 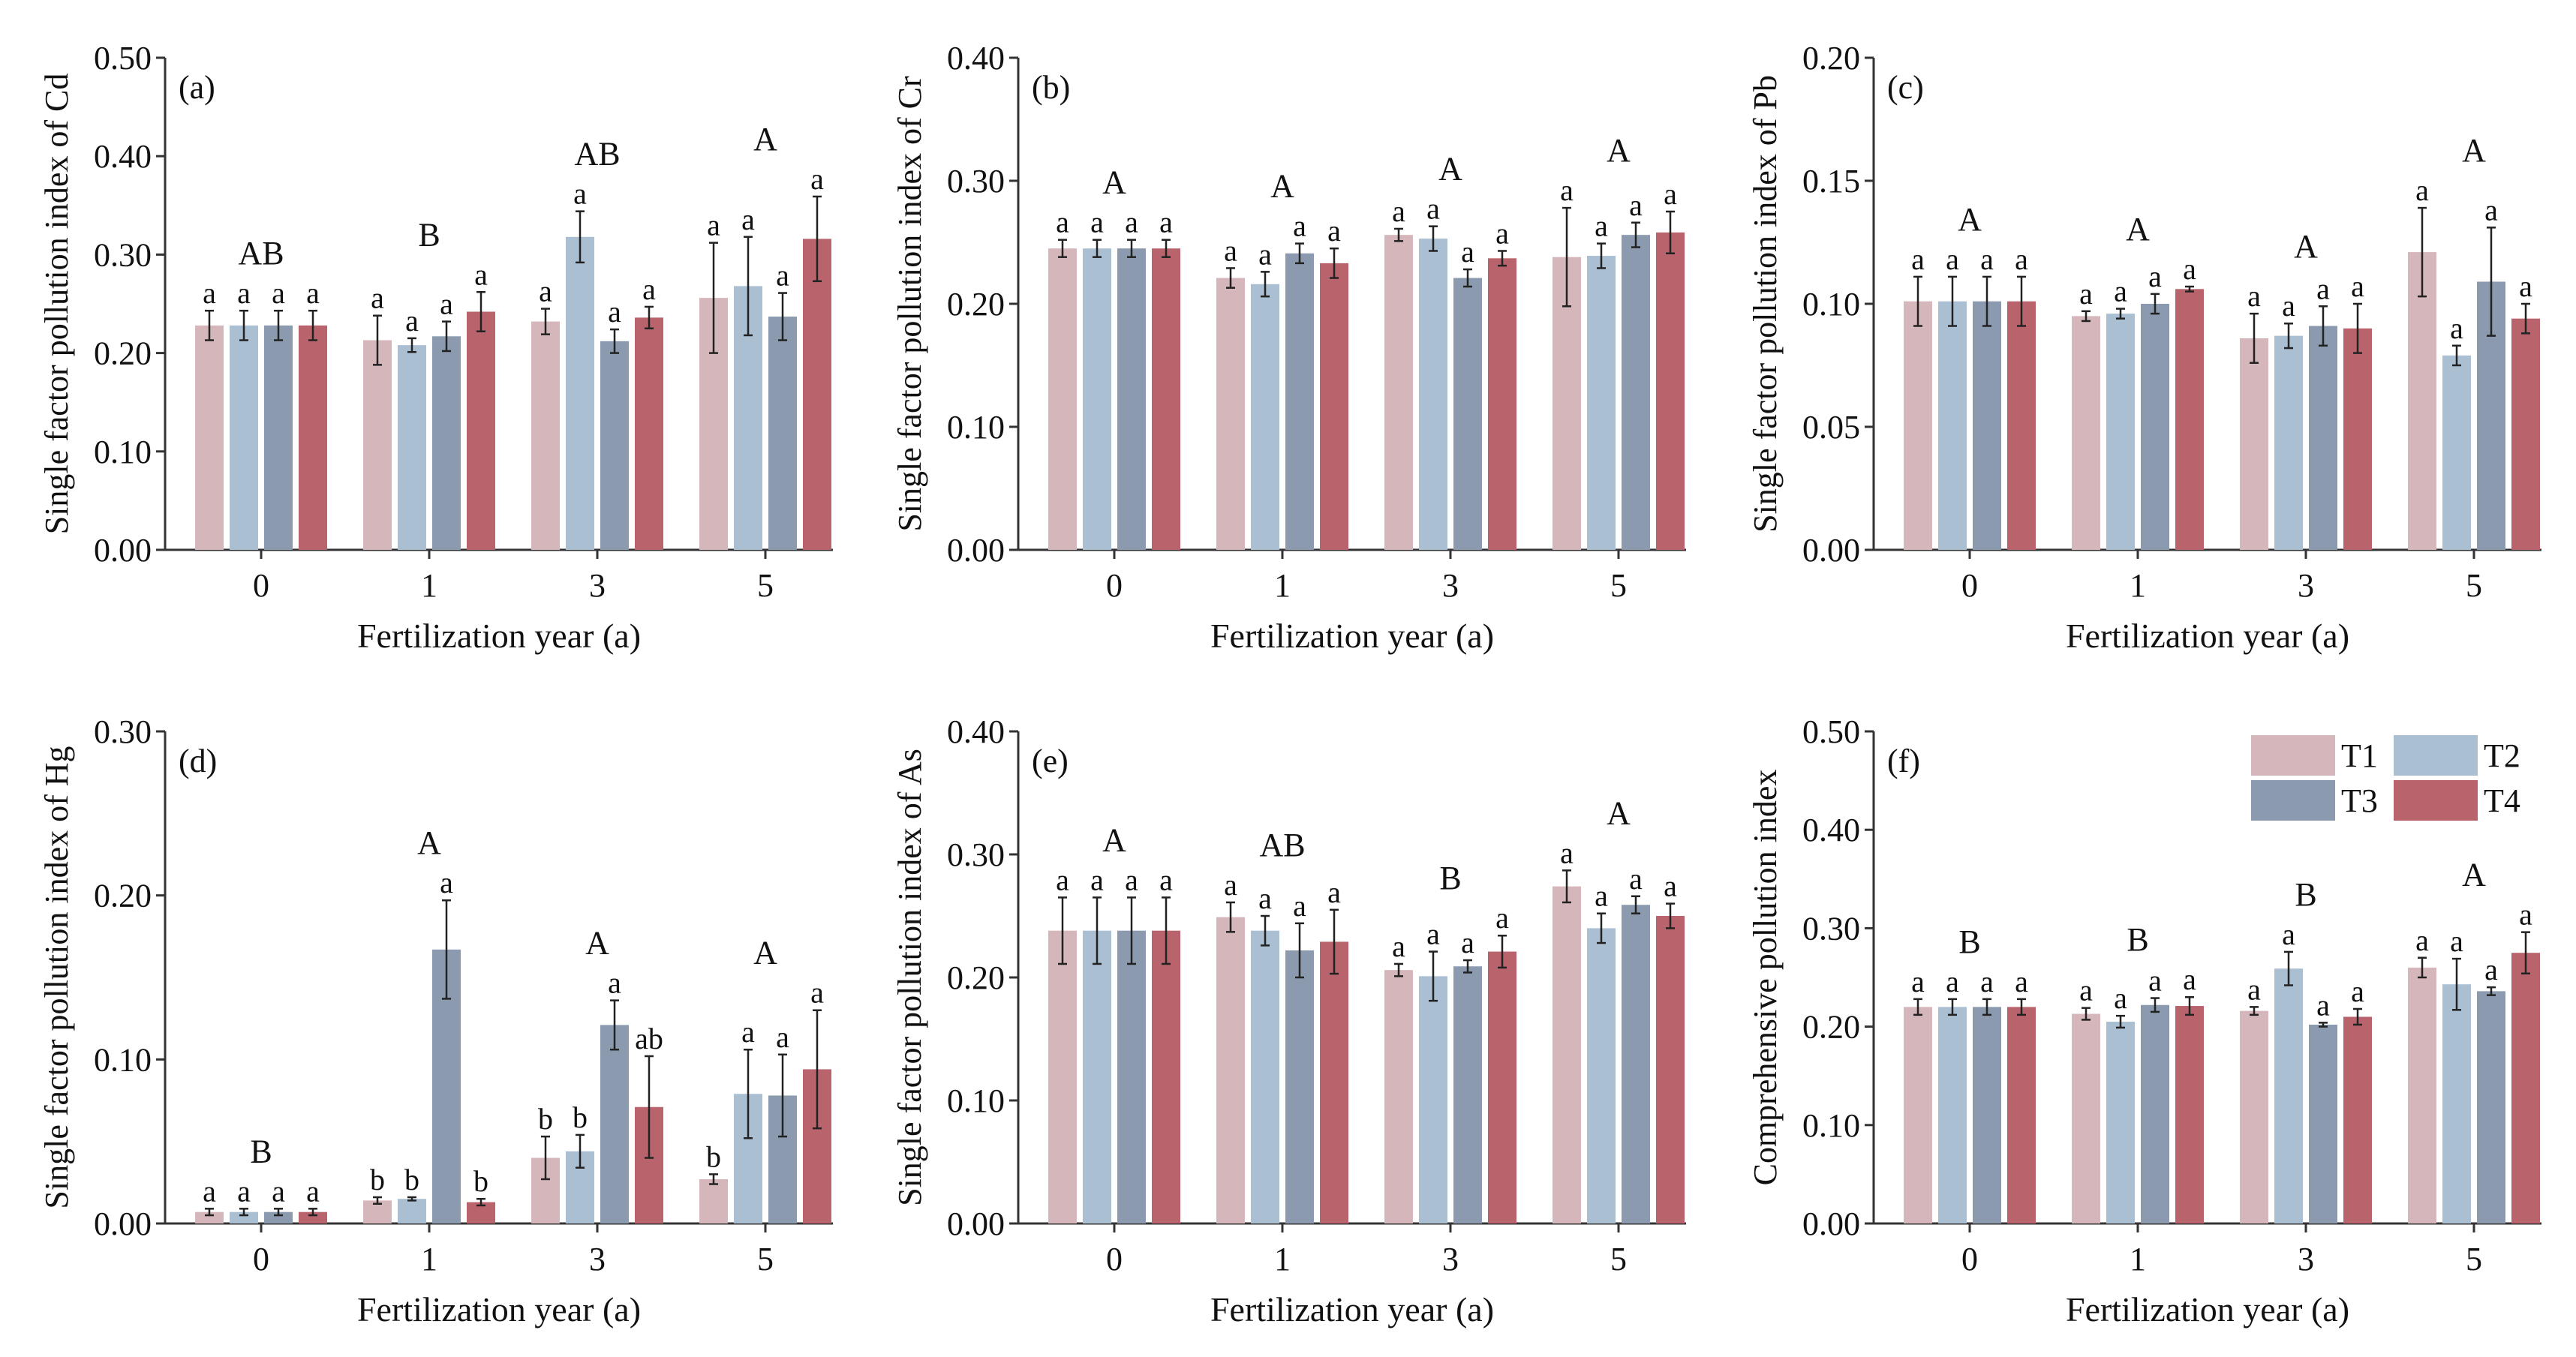 What do you see at coordinates (2502, 801) in the screenshot?
I see `legend-label: T4` at bounding box center [2502, 801].